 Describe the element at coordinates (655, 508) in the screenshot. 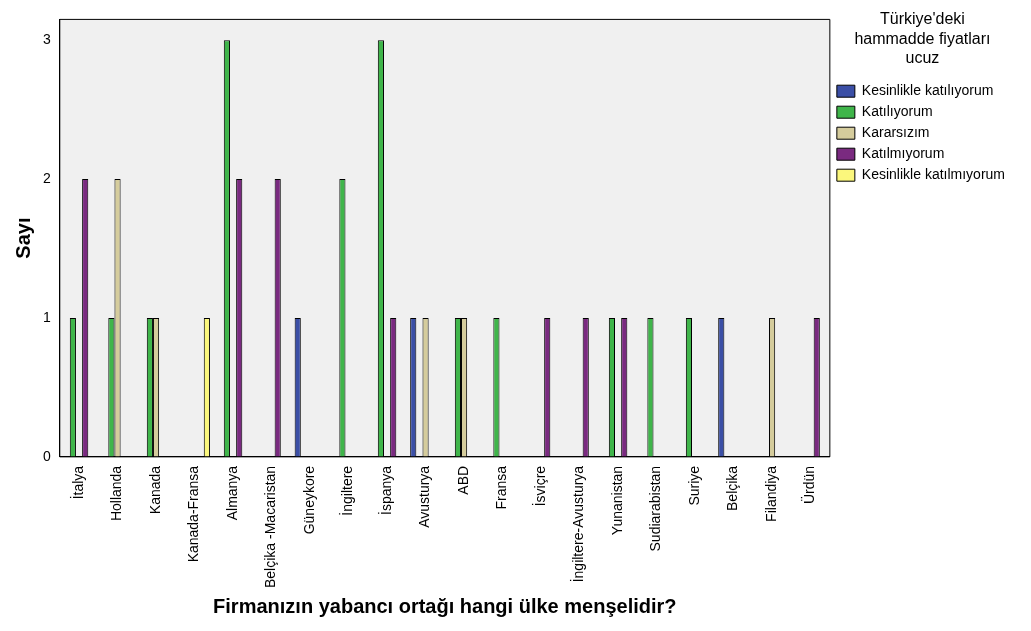

I see `x-tick-label: Sudiarabistan` at that location.